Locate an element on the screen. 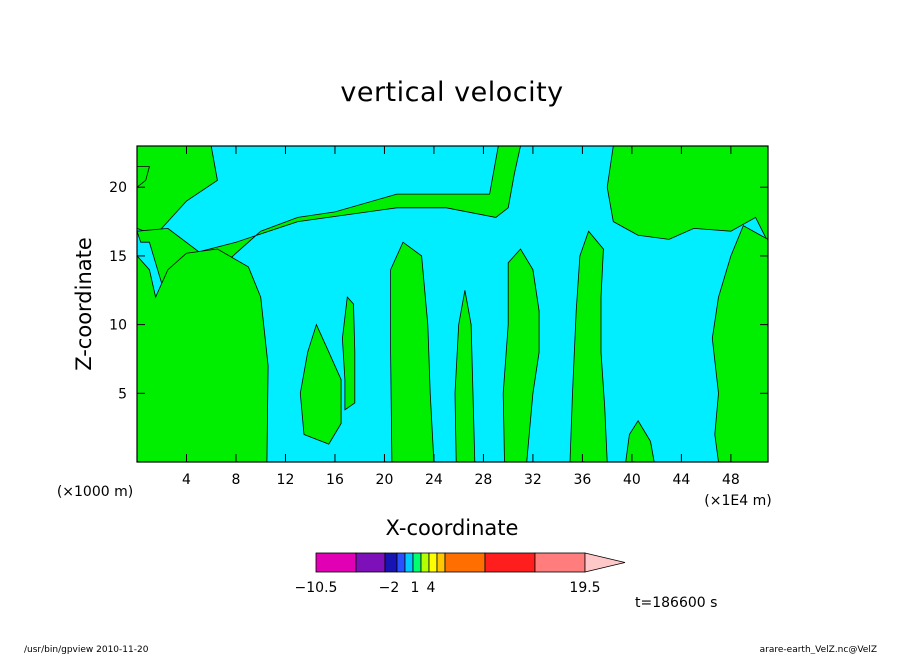  x-tick-label: 12 is located at coordinates (286, 480).